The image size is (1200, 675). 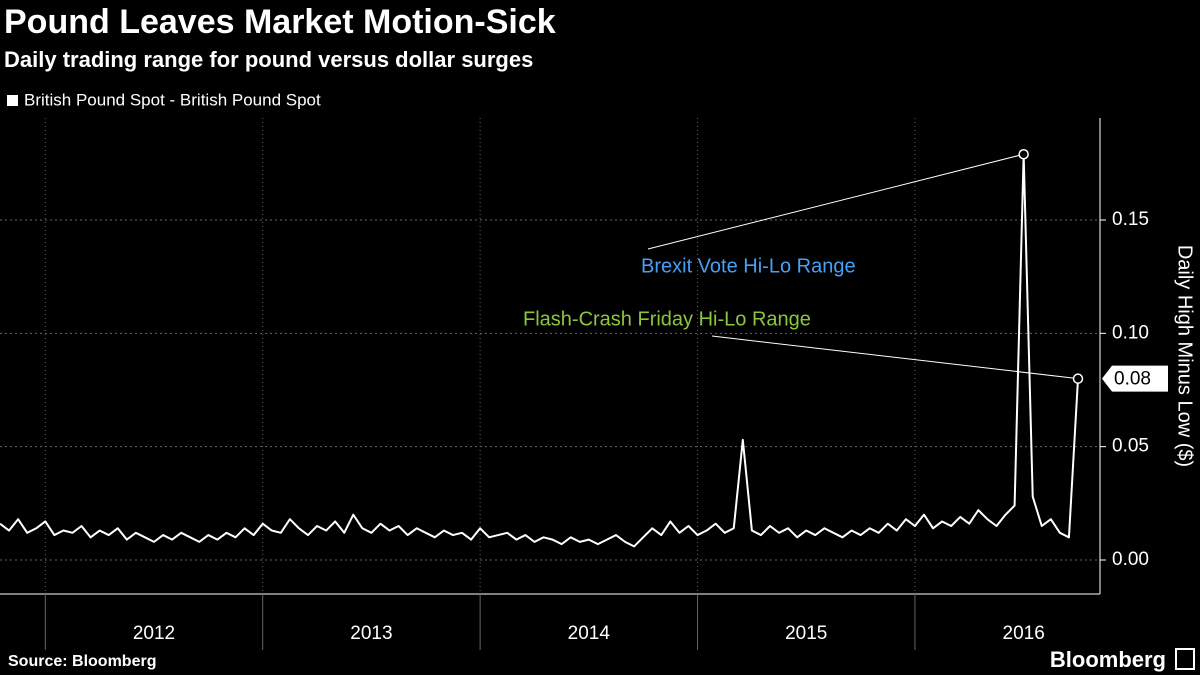 I want to click on x-tick-label: 2016, so click(x=1024, y=633).